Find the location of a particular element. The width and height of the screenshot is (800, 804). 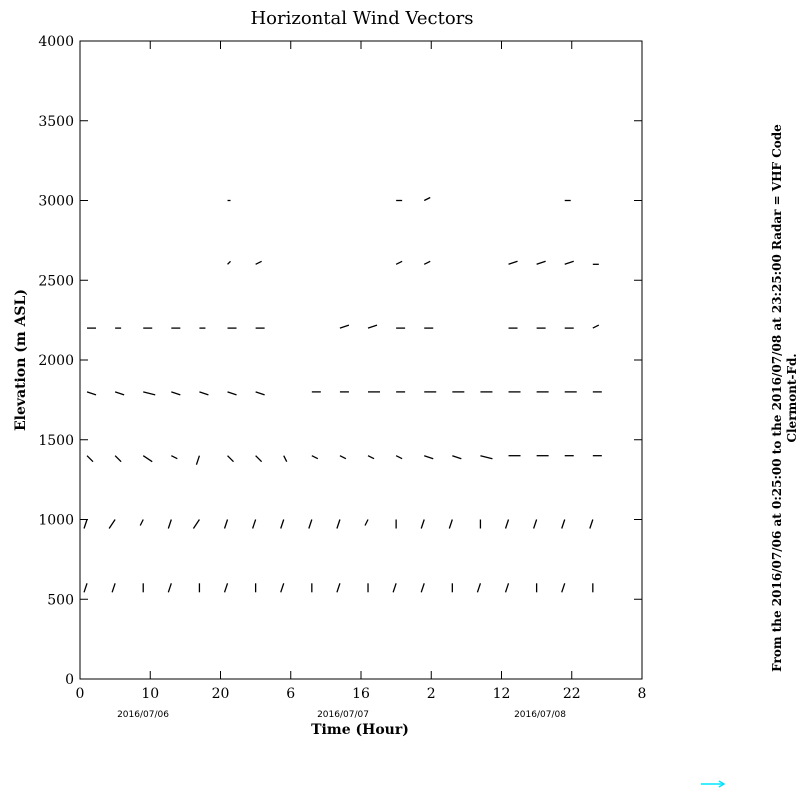

y-tick-label: 2500 is located at coordinates (56, 281).